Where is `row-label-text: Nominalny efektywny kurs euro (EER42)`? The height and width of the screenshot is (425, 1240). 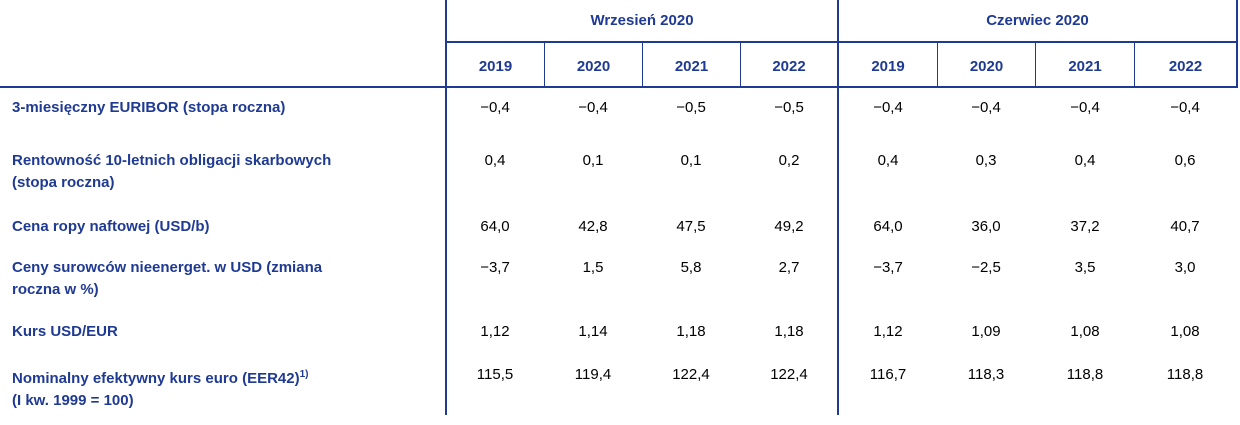
row-label-text: Nominalny efektywny kurs euro (EER42) is located at coordinates (156, 378).